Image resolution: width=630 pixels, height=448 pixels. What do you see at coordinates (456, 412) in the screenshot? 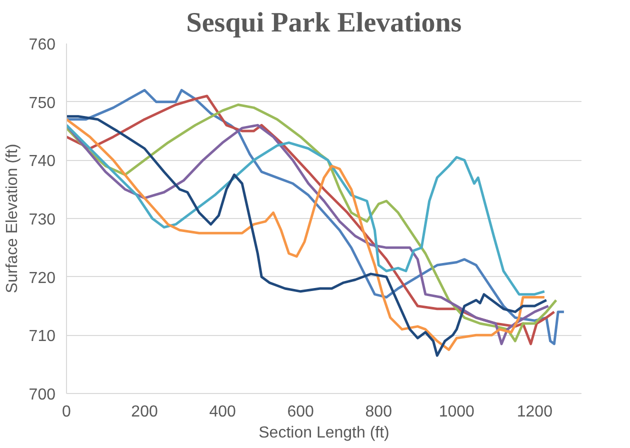
I see `x-tick-label: 1000` at bounding box center [456, 412].